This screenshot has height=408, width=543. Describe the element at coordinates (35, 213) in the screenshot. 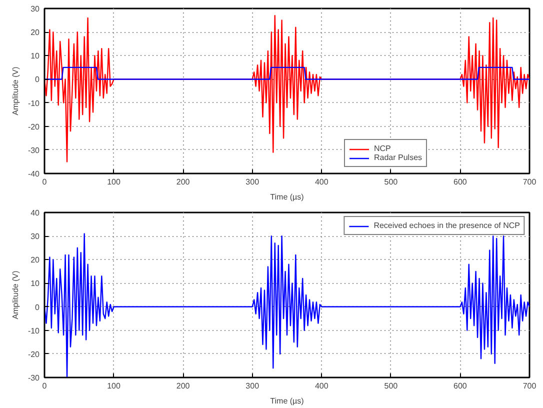

I see `y-tick-label: 40` at that location.